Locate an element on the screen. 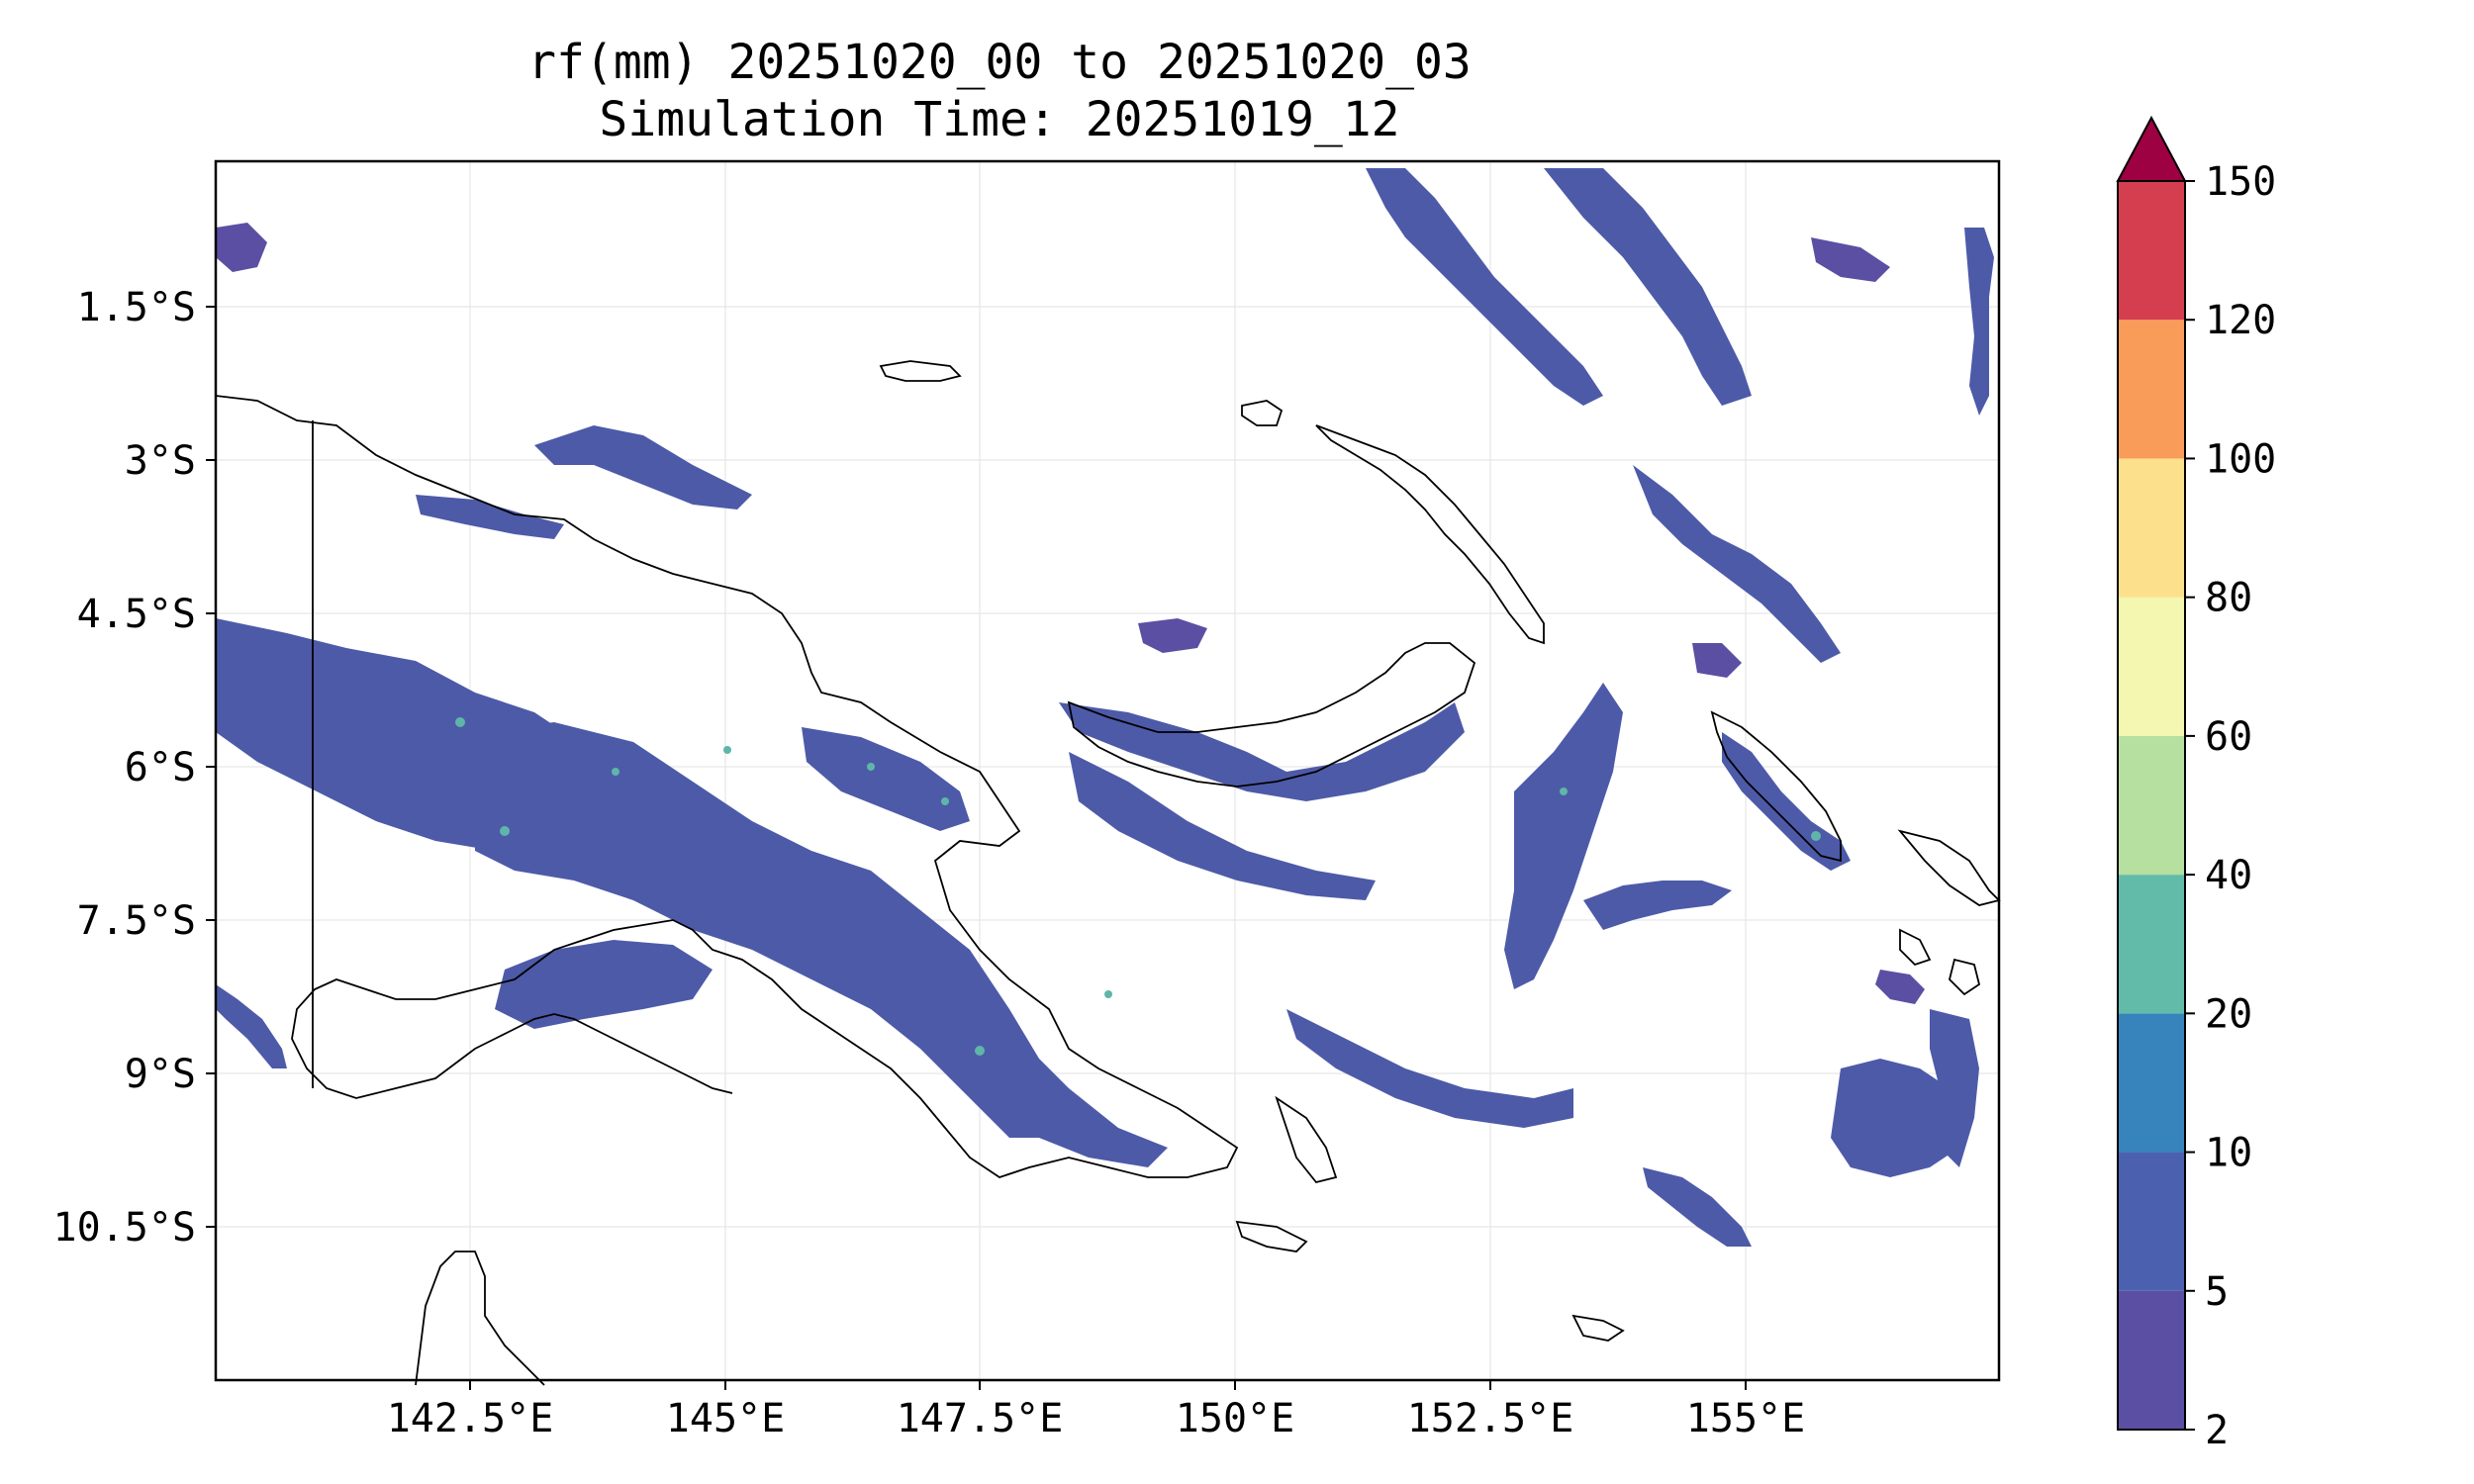 This screenshot has height=1484, width=2474. colorbar-tick-label: 100 is located at coordinates (2241, 459).